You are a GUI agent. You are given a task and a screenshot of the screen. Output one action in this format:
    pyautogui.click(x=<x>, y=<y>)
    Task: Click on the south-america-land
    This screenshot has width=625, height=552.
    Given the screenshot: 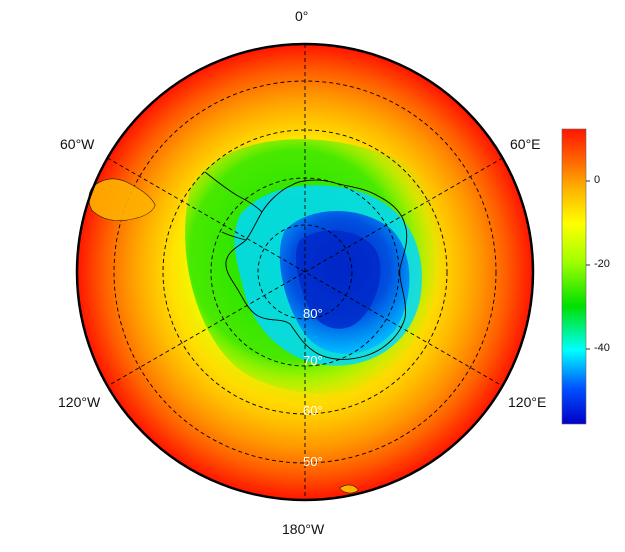 What is the action you would take?
    pyautogui.click(x=122, y=200)
    